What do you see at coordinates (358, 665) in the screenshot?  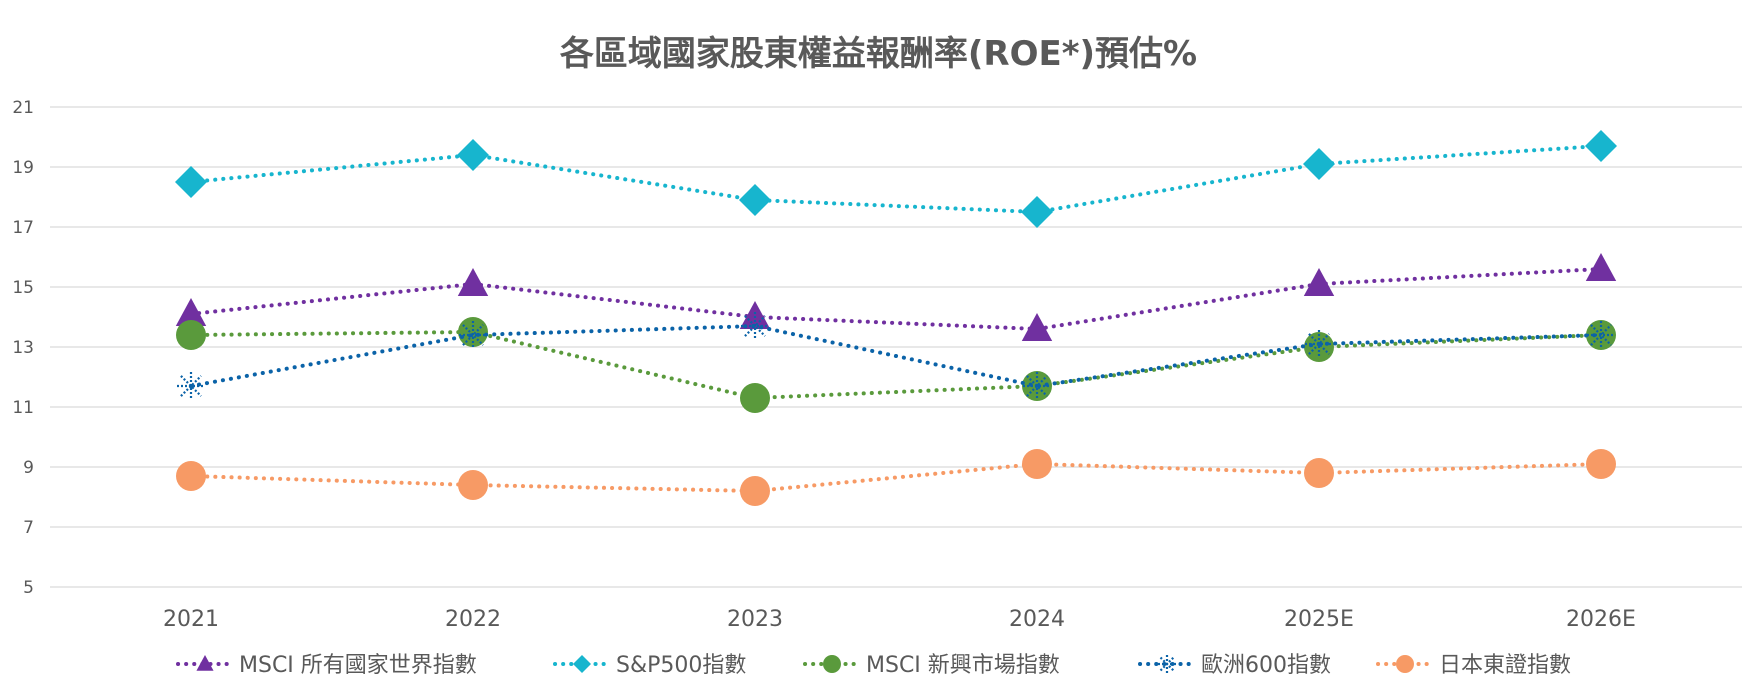 I see `legend-label: MSCI 所有國家世界指數` at bounding box center [358, 665].